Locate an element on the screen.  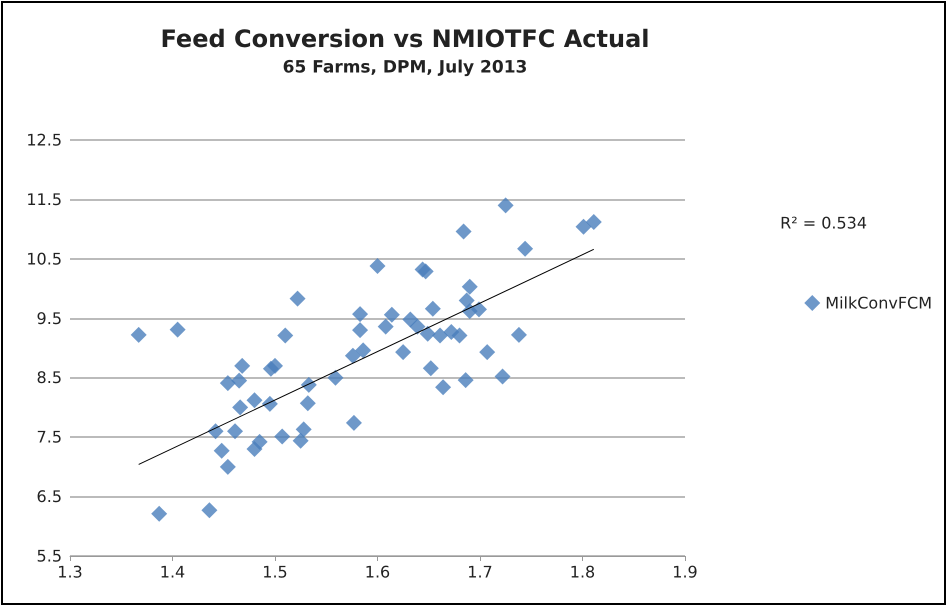
y-tick-label: 6.5 is located at coordinates (49, 496).